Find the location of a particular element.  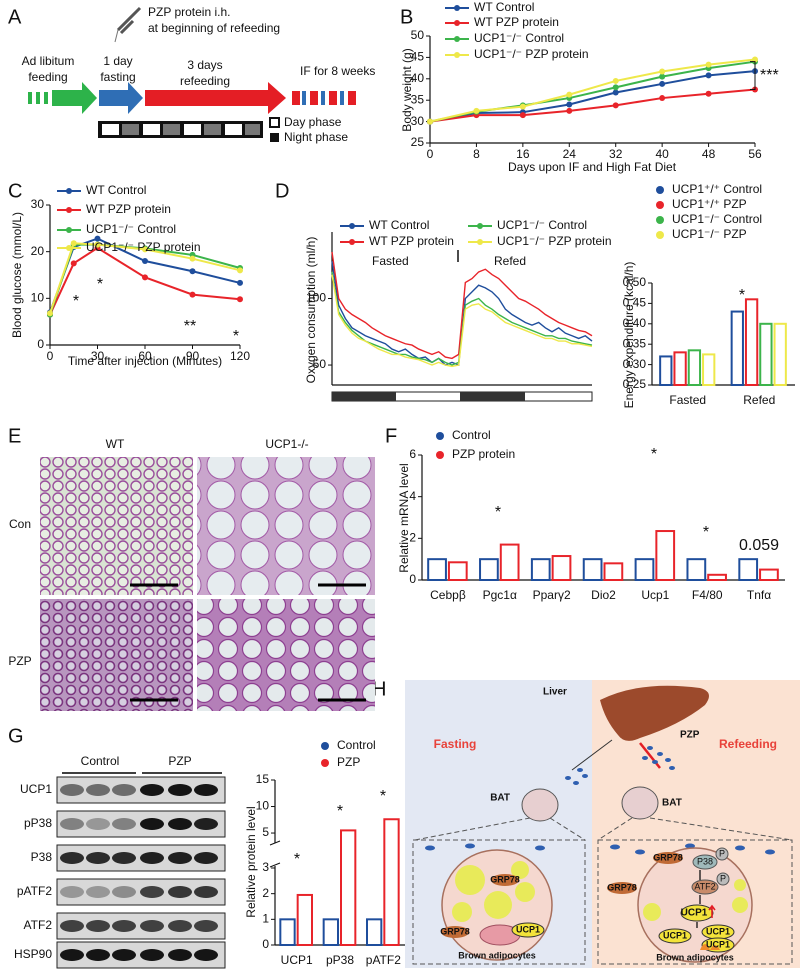

legend-label: WT PZP protein is located at coordinates (516, 22).